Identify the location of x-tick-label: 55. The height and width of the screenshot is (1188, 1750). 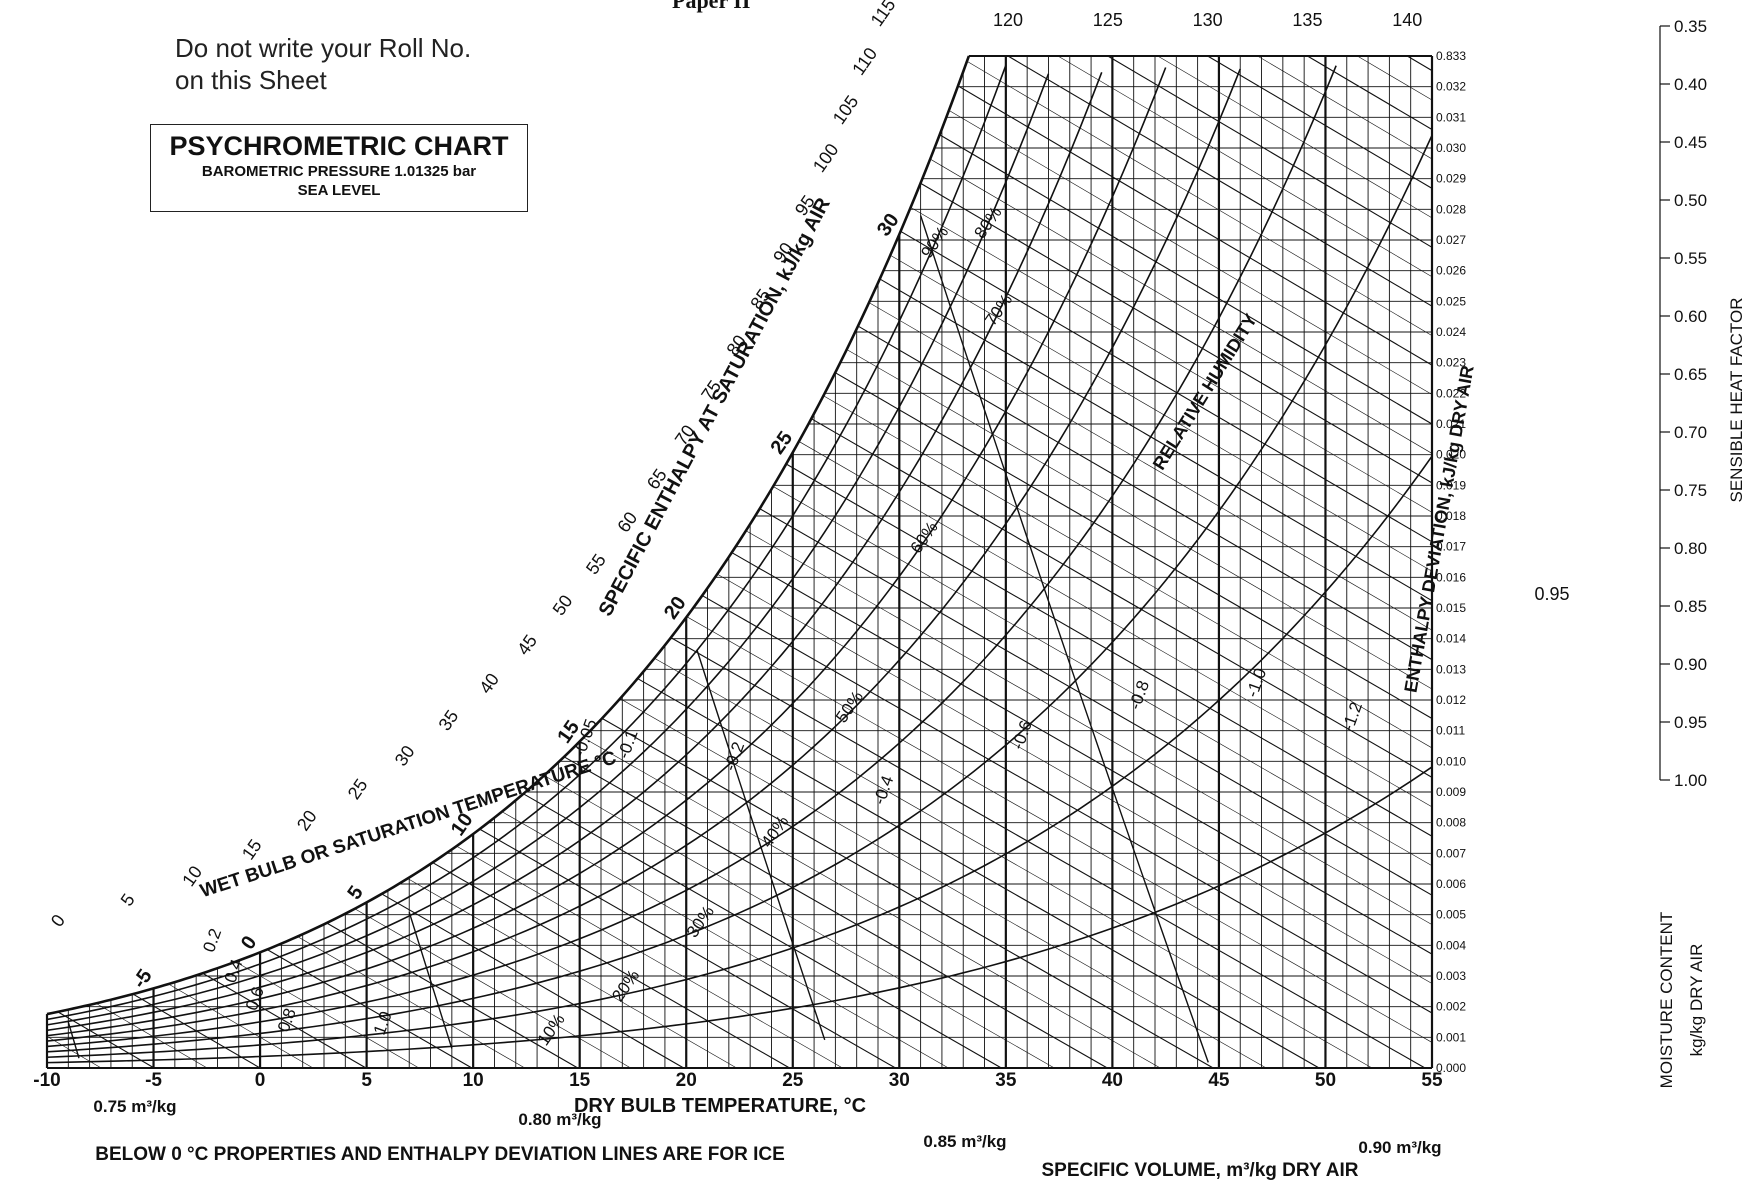
(1432, 1080).